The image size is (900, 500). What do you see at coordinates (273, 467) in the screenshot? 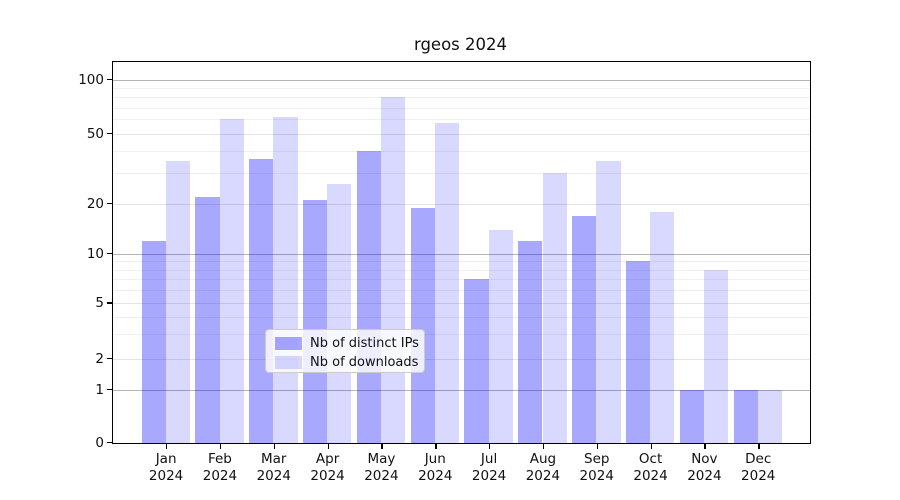
I see `x-tick-label: Mar 2024` at bounding box center [273, 467].